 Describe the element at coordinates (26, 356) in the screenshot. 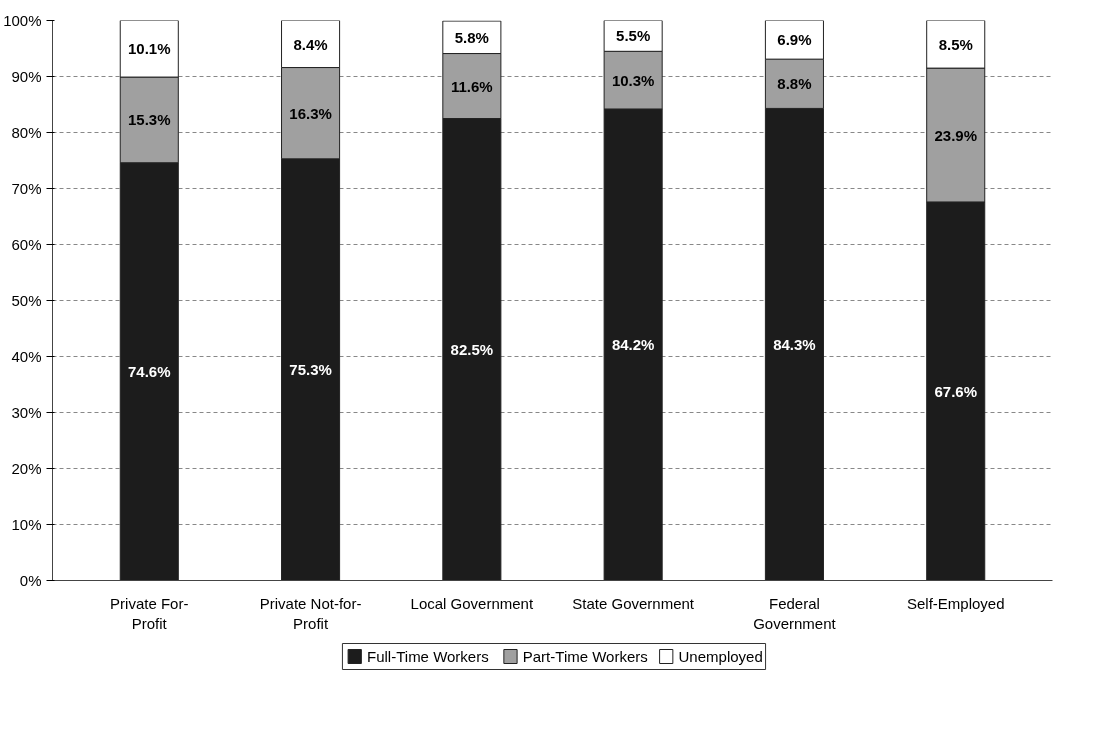

I see `y-tick-label: 40%` at that location.